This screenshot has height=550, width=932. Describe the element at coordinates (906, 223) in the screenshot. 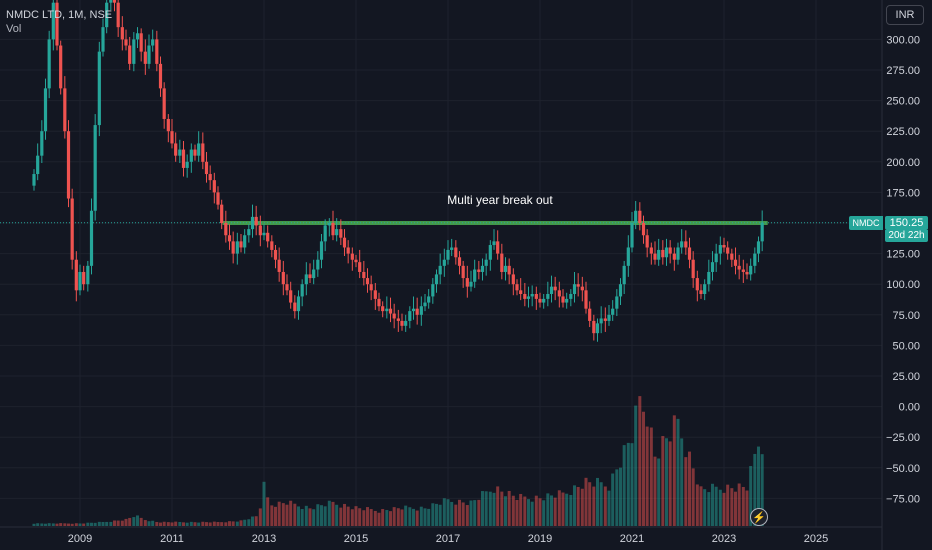

I see `price-tag-value: 150.25` at that location.